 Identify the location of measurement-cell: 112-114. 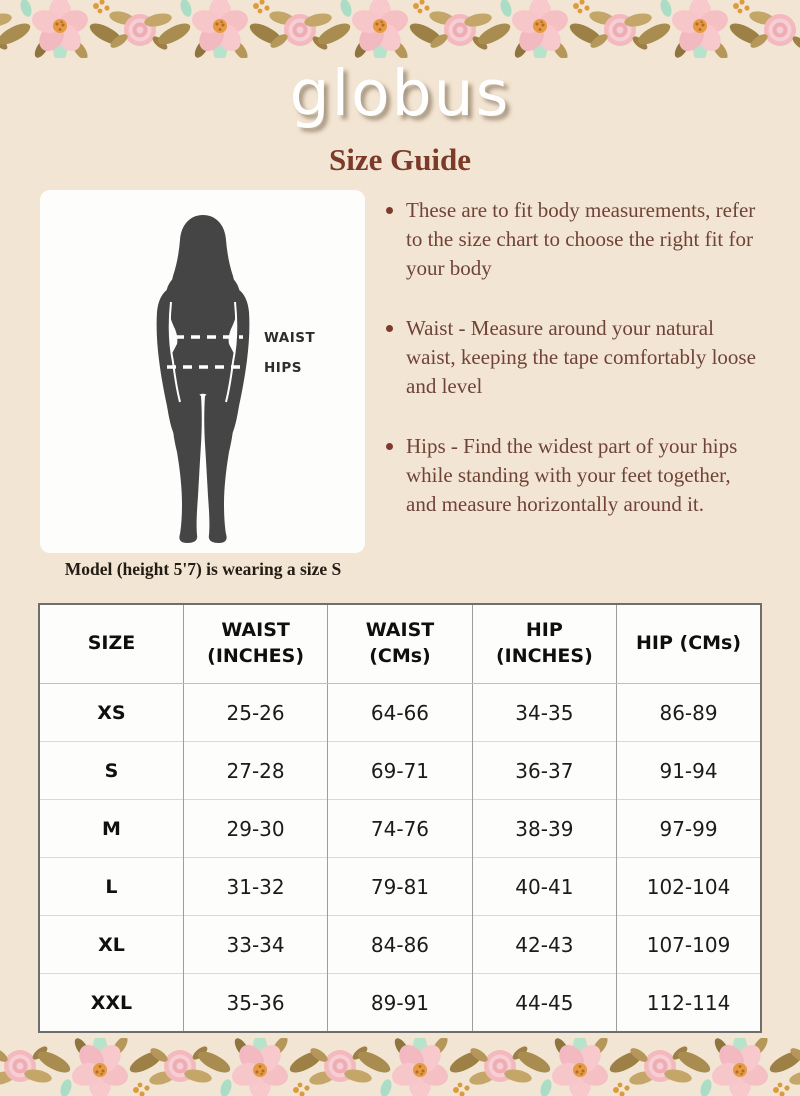
(688, 1002).